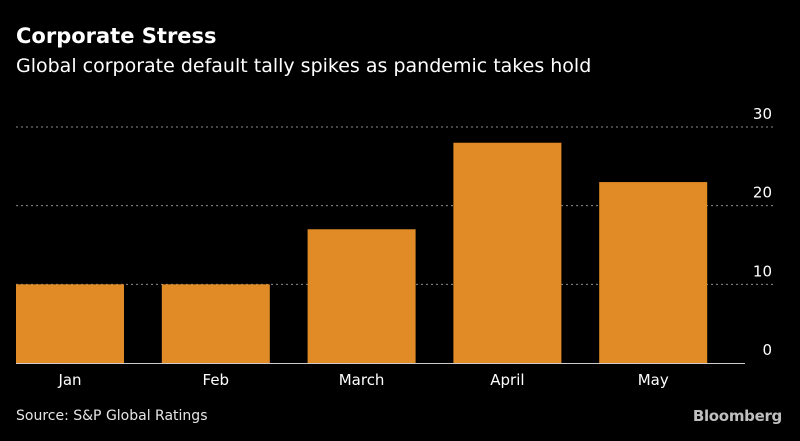 This screenshot has height=441, width=800. I want to click on bloomberg-logo: Bloomberg, so click(737, 416).